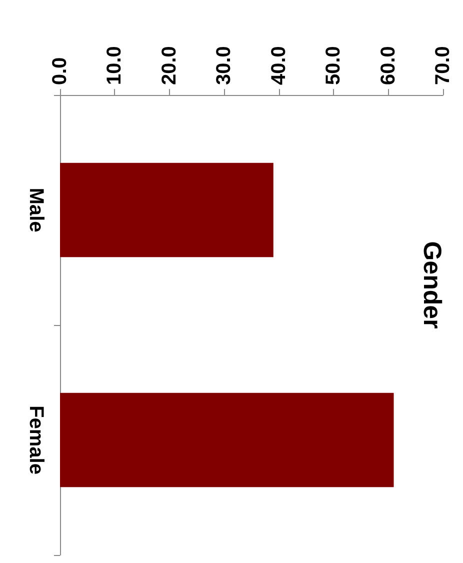 Image resolution: width=463 pixels, height=563 pixels. What do you see at coordinates (36, 210) in the screenshot?
I see `y-tick-label: Male` at bounding box center [36, 210].